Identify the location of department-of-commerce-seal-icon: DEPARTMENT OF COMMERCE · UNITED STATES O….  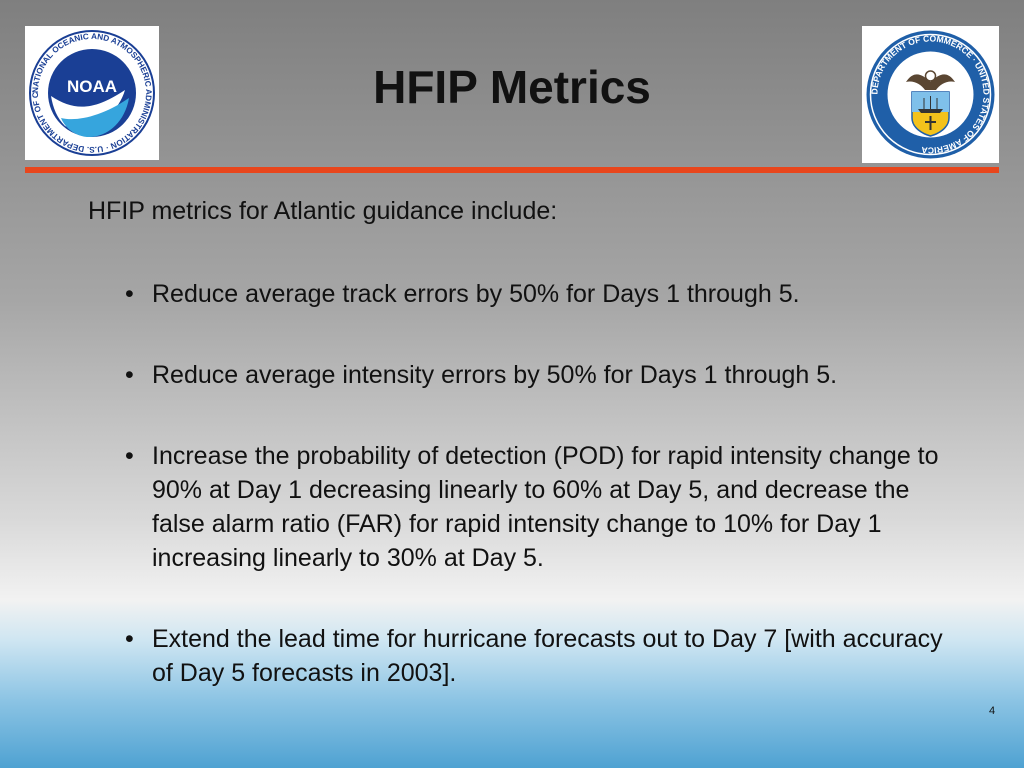
(930, 94).